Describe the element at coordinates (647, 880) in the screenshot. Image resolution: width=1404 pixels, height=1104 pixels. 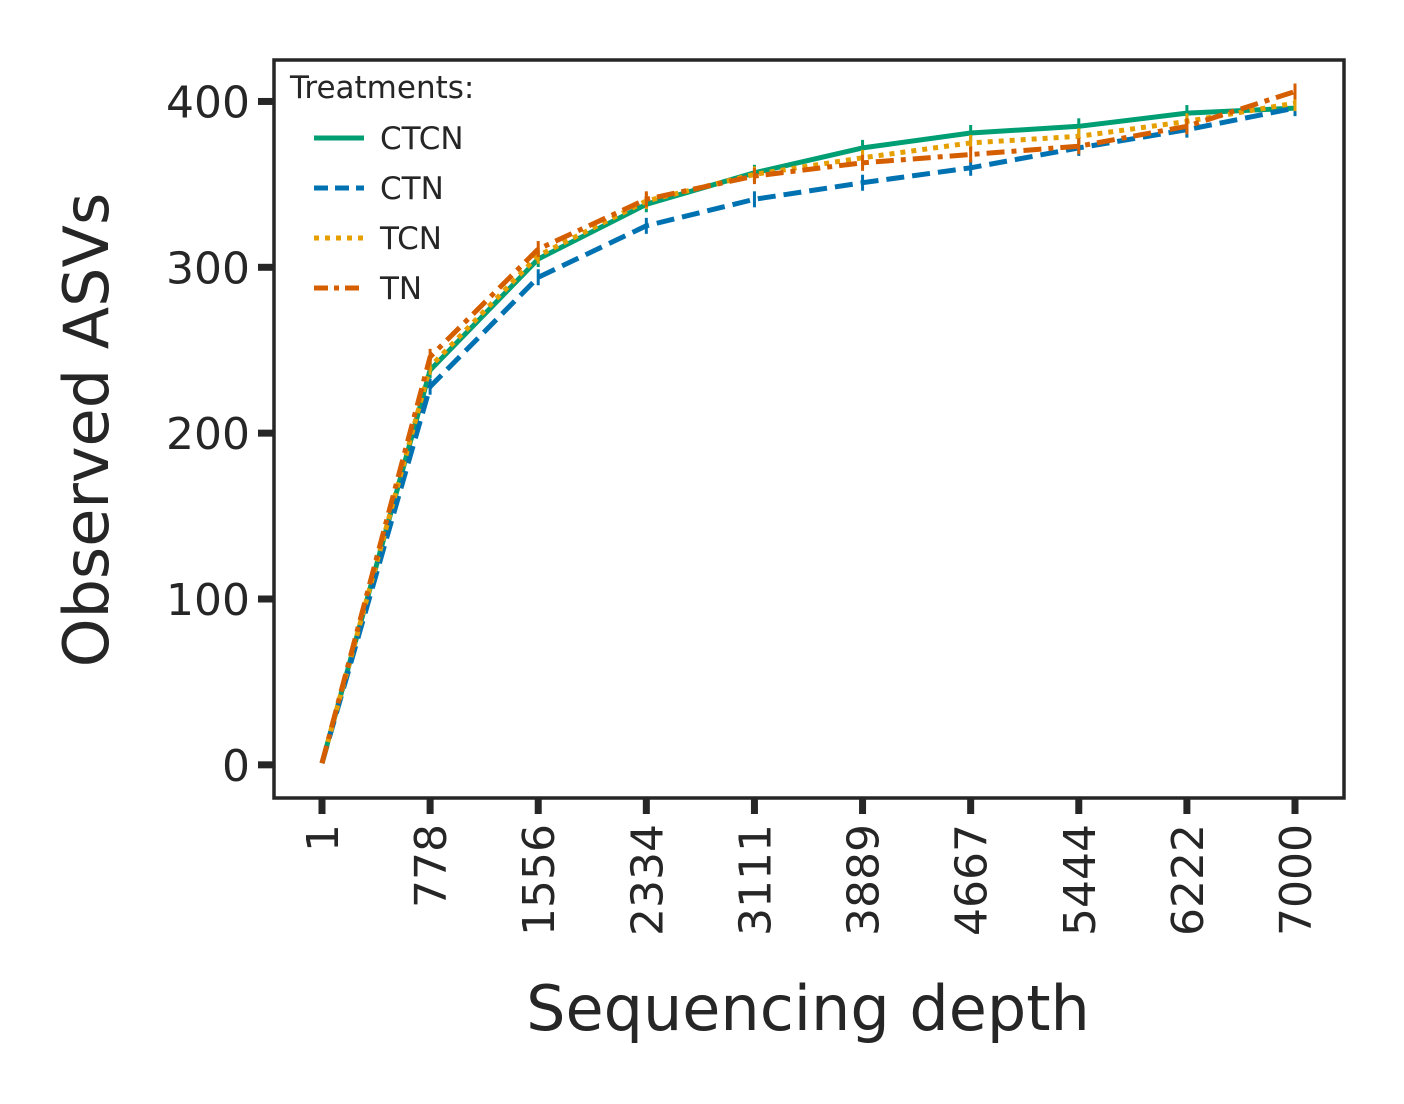
I see `x-tick-label: 2334` at that location.